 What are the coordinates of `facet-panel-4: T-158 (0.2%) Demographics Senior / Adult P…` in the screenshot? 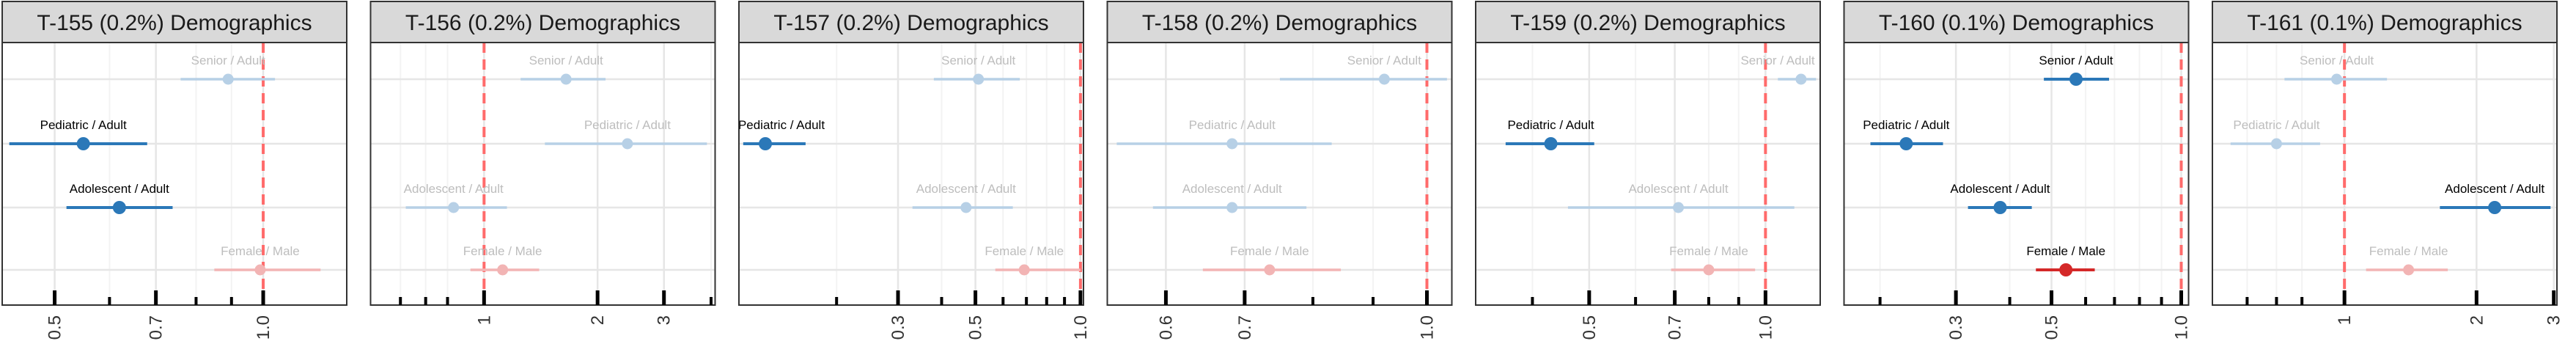 It's located at (1279, 170).